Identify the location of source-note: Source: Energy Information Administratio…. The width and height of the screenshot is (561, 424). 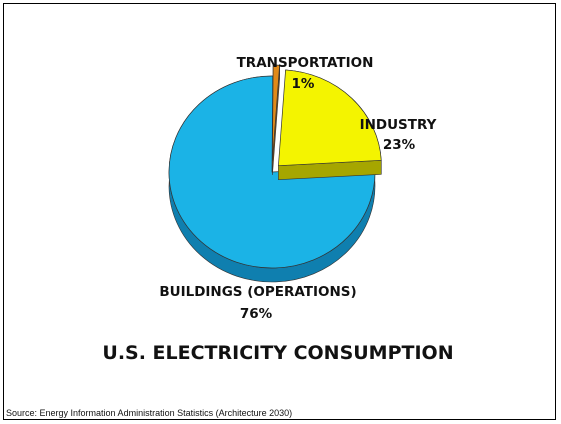
(149, 413).